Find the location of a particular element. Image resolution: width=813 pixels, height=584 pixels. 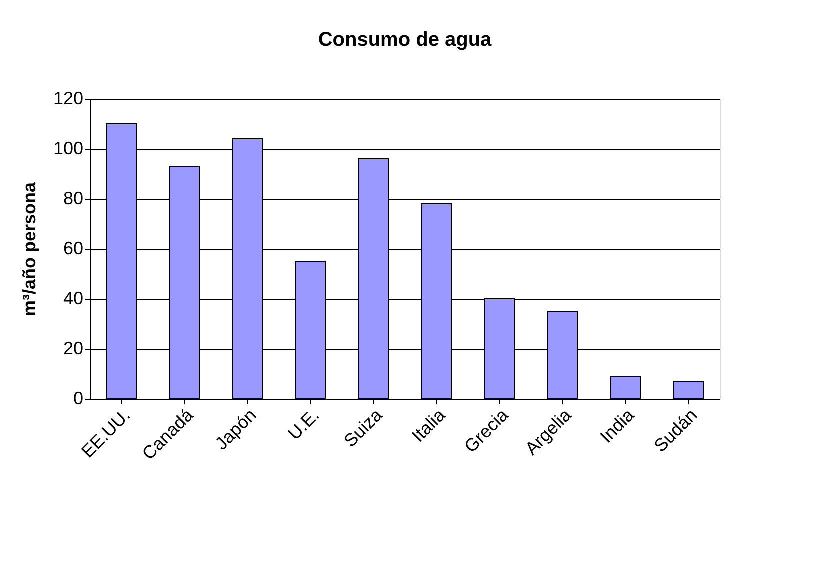

y-tick-label: 80 is located at coordinates (73, 198).